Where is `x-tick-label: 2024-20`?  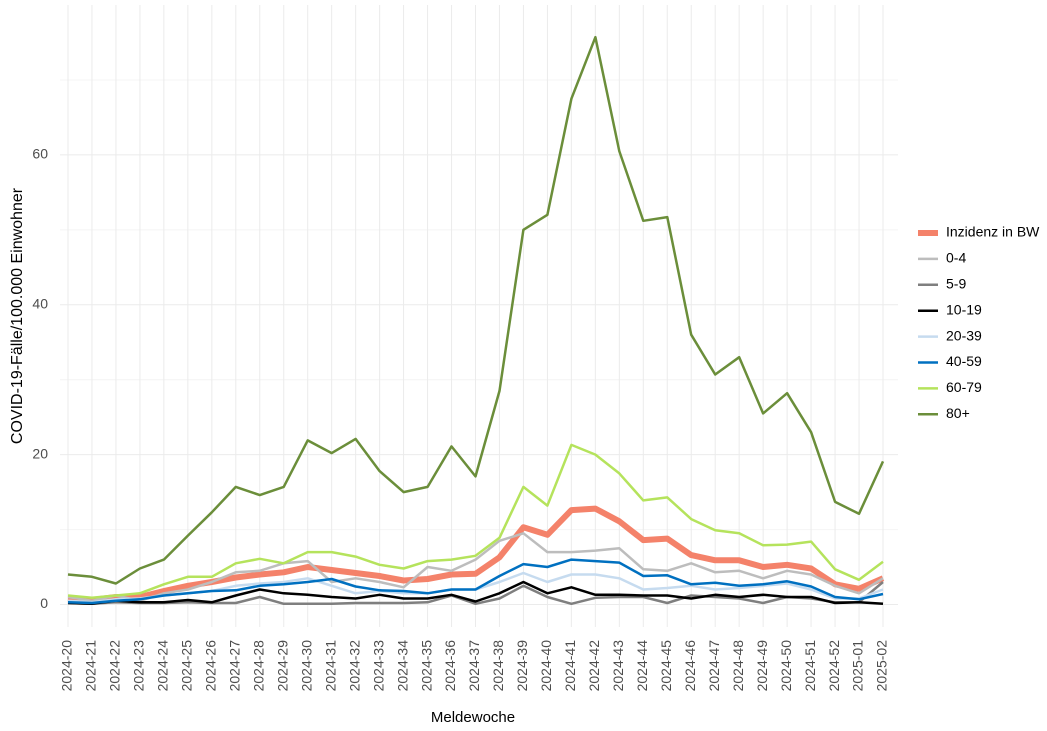 x-tick-label: 2024-20 is located at coordinates (67, 666).